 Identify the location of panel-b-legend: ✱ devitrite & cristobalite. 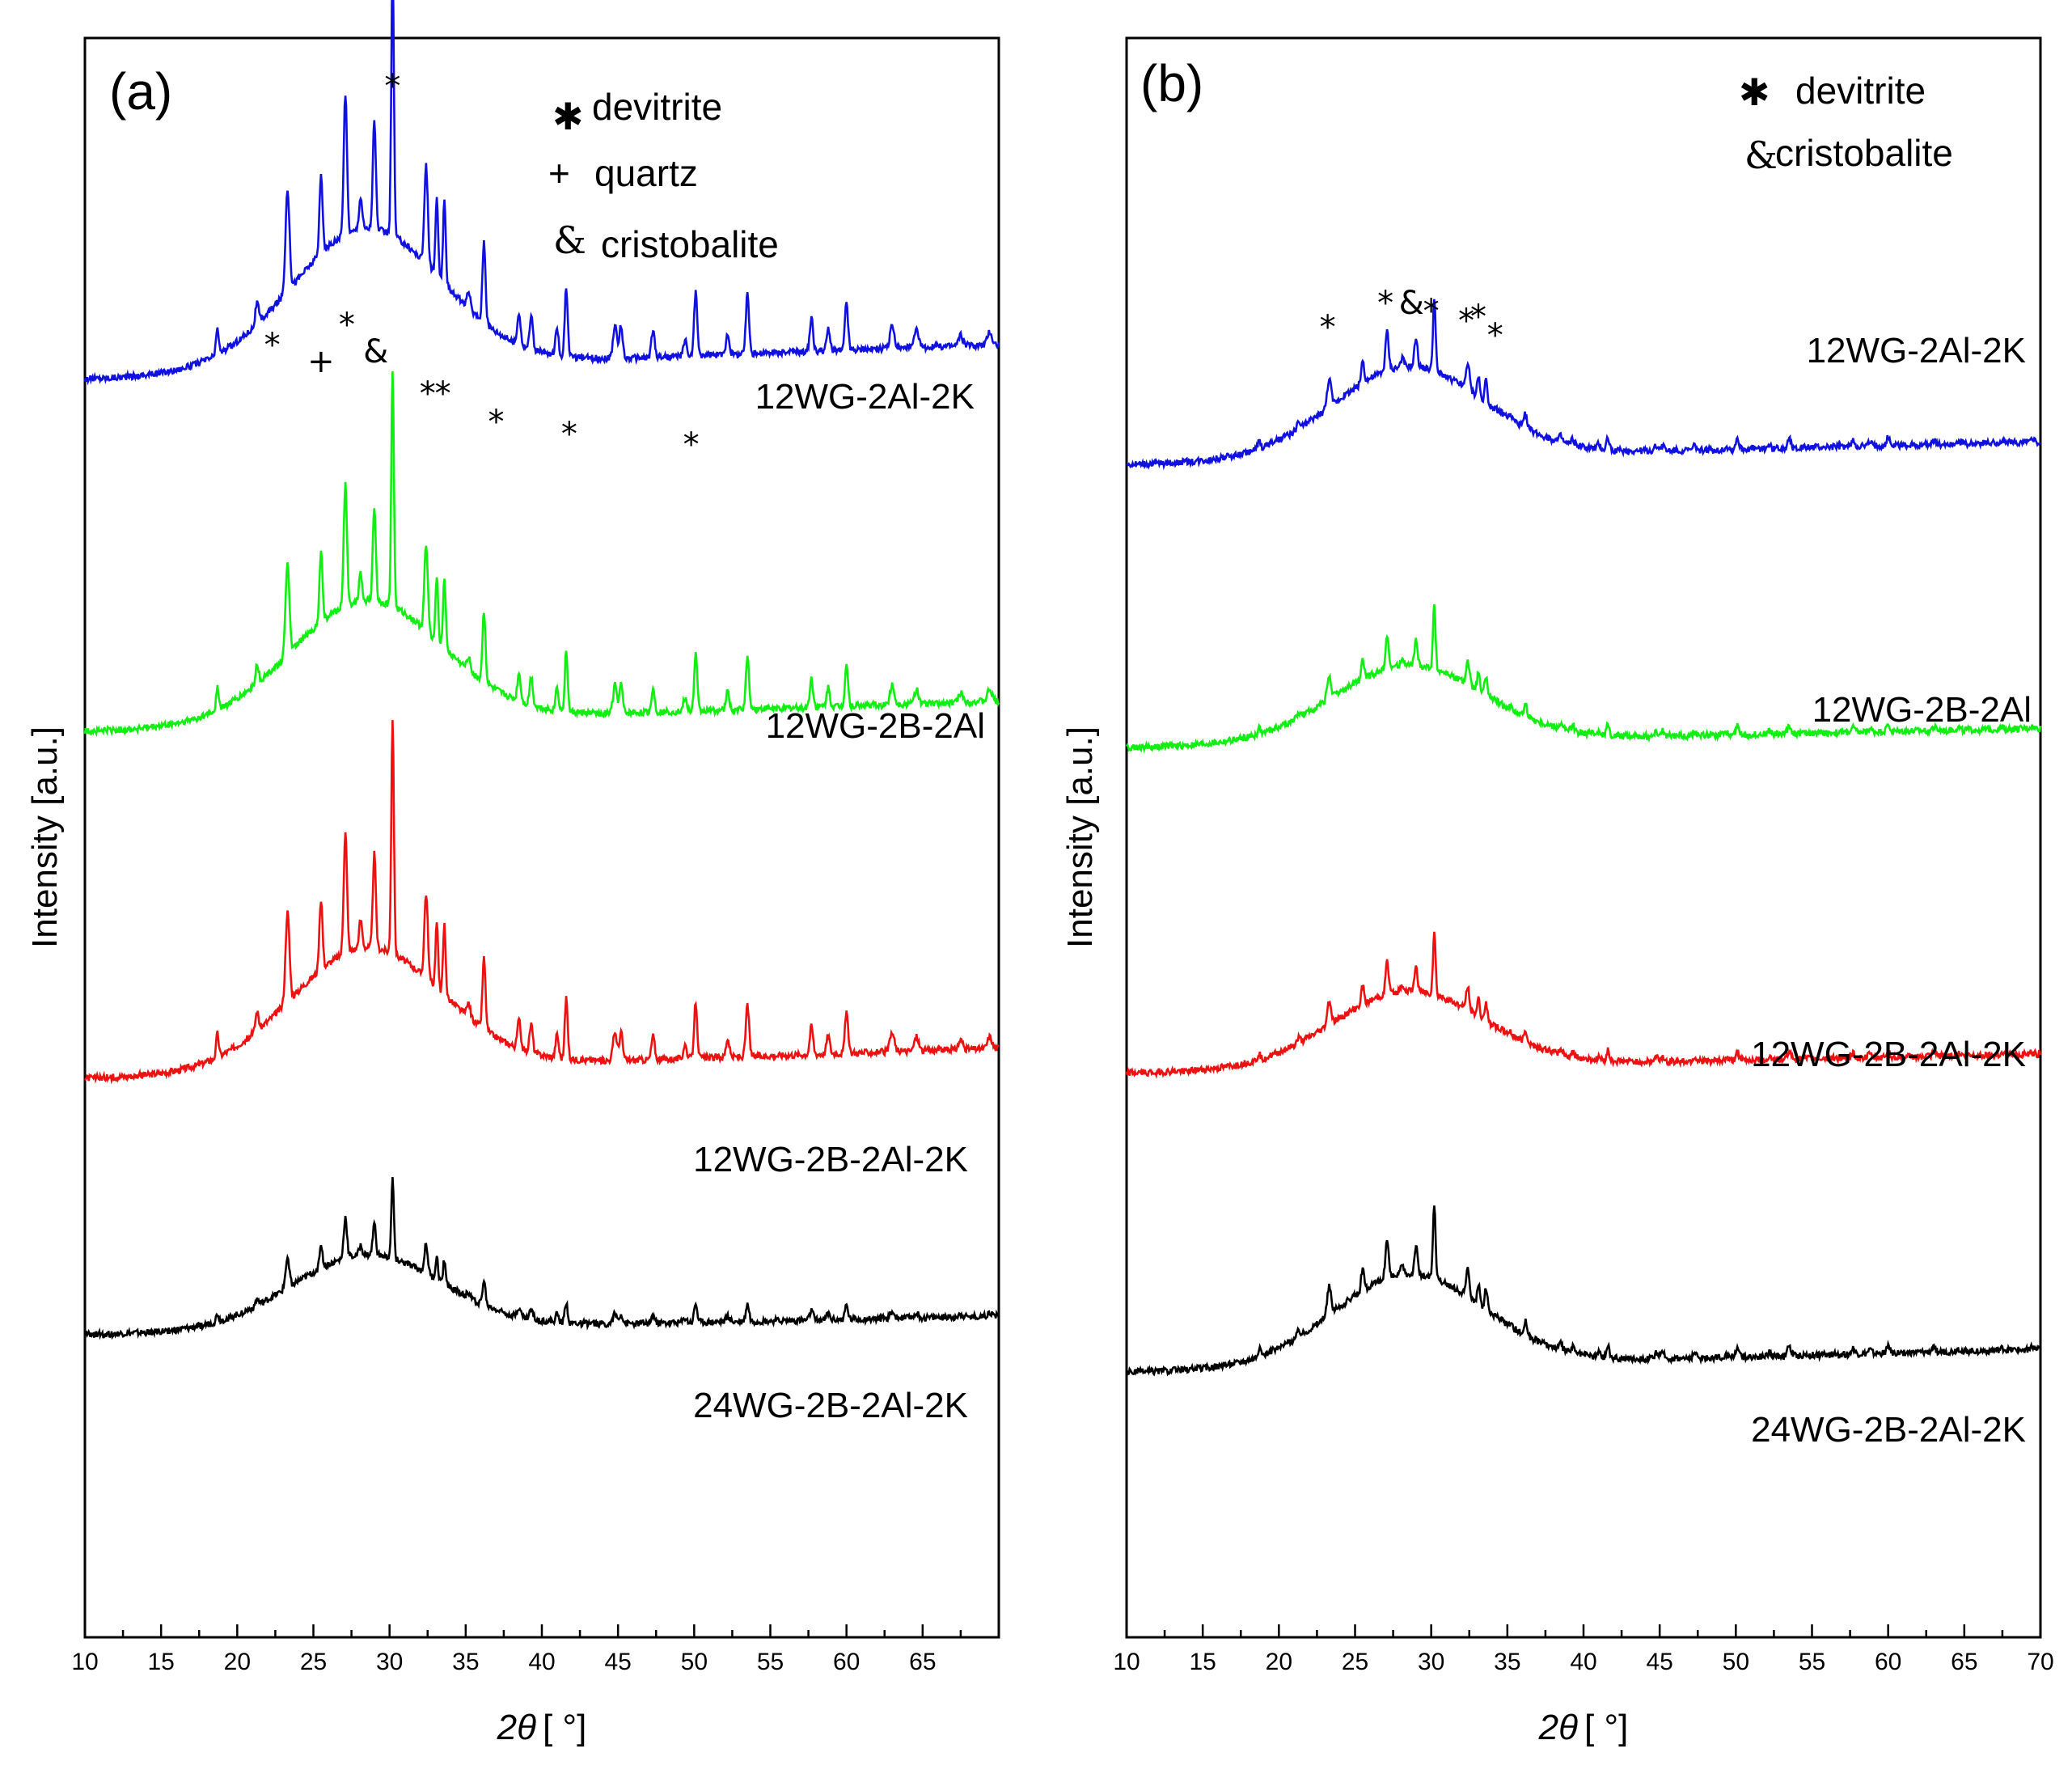
(1846, 124).